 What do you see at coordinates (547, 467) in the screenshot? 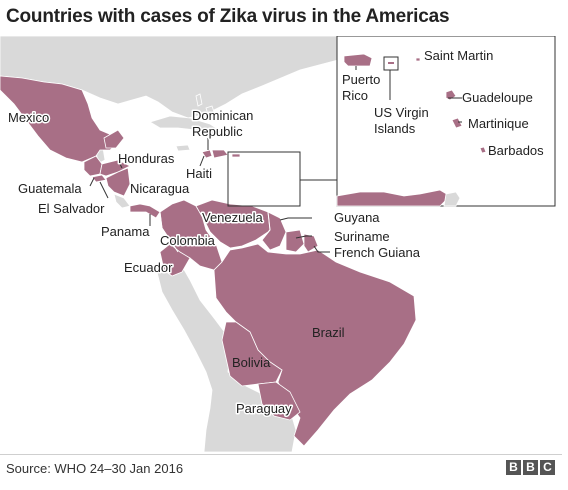
I see `bbc-logo-letter-c: C` at bounding box center [547, 467].